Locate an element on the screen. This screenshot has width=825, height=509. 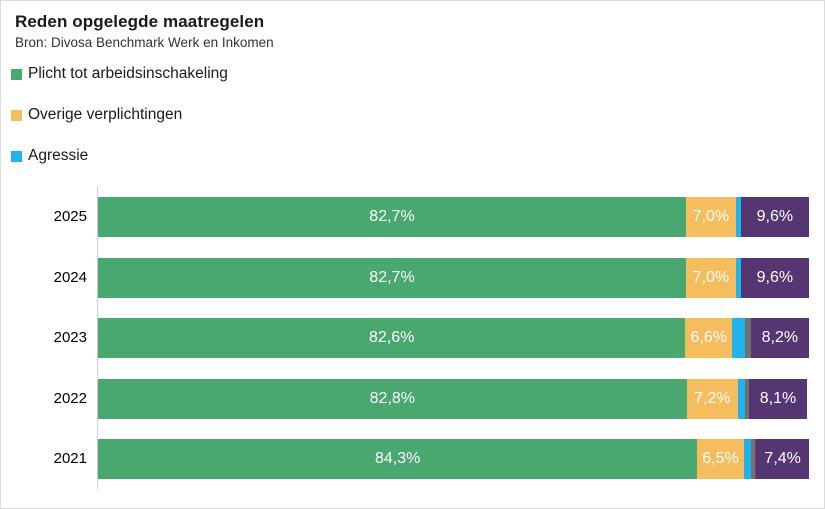
stacked-bar: 82,6% 6,6% 8,2% is located at coordinates (453, 338).